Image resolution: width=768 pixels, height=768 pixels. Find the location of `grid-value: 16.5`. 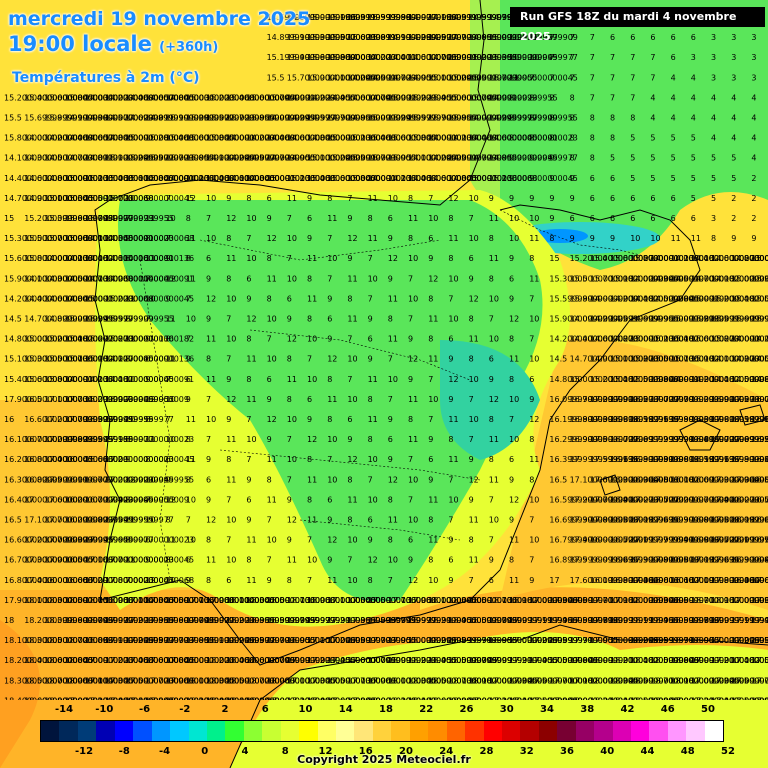

grid-value: 16.5 is located at coordinates (619, 520).